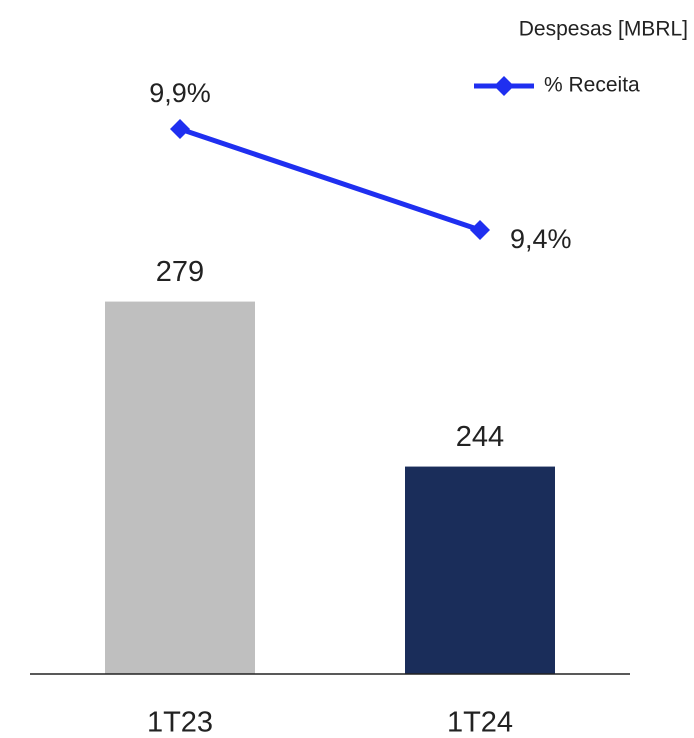 The width and height of the screenshot is (694, 738). What do you see at coordinates (480, 722) in the screenshot?
I see `x-tick-label: 1T24` at bounding box center [480, 722].